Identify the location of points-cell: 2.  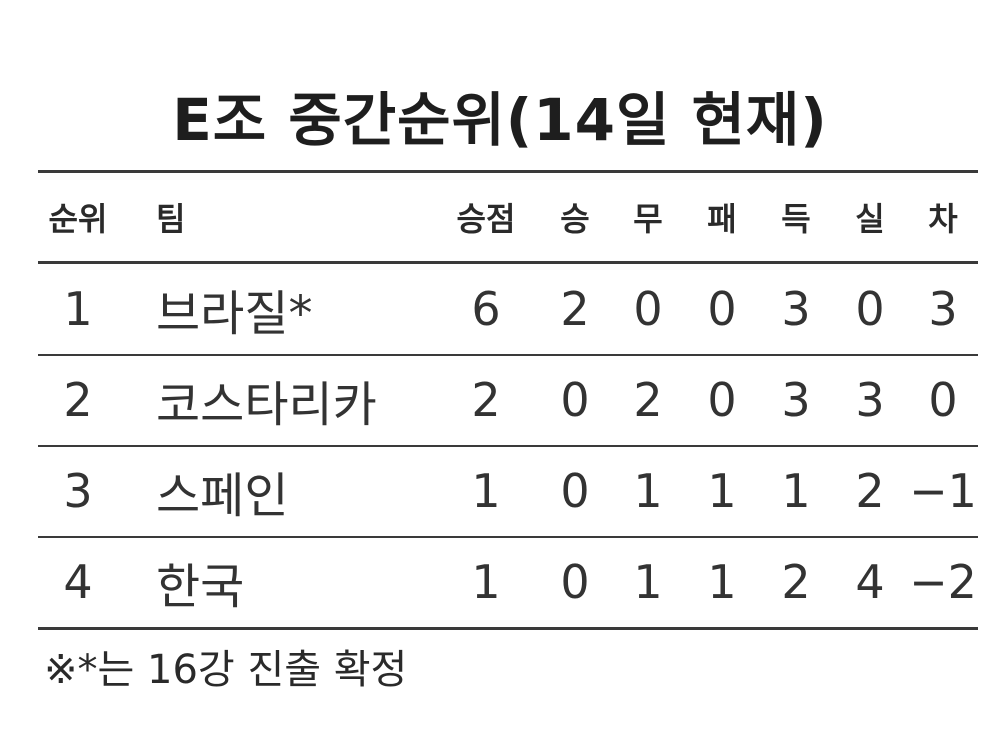
(486, 400).